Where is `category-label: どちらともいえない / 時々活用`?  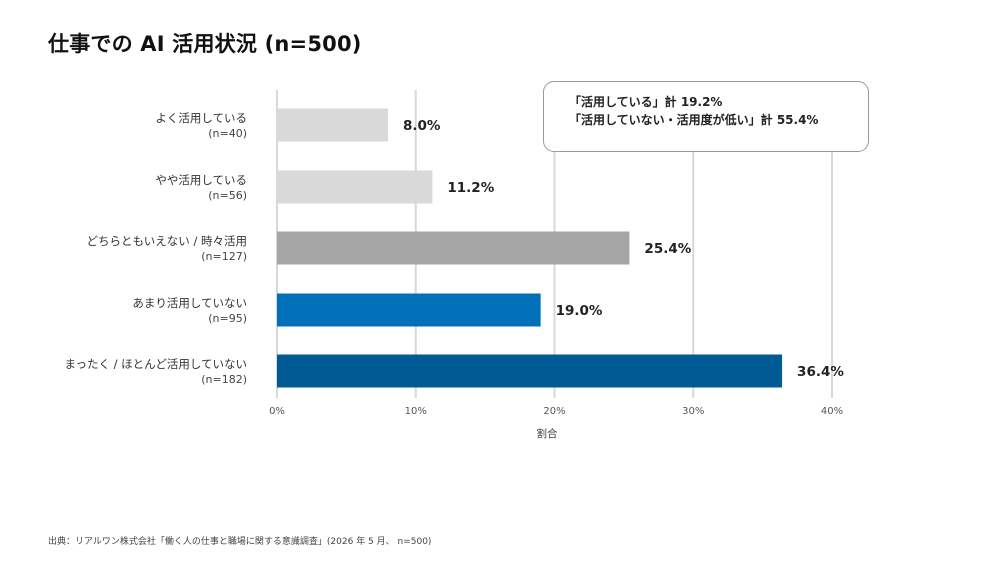 category-label: どちらともいえない / 時々活用 is located at coordinates (167, 241).